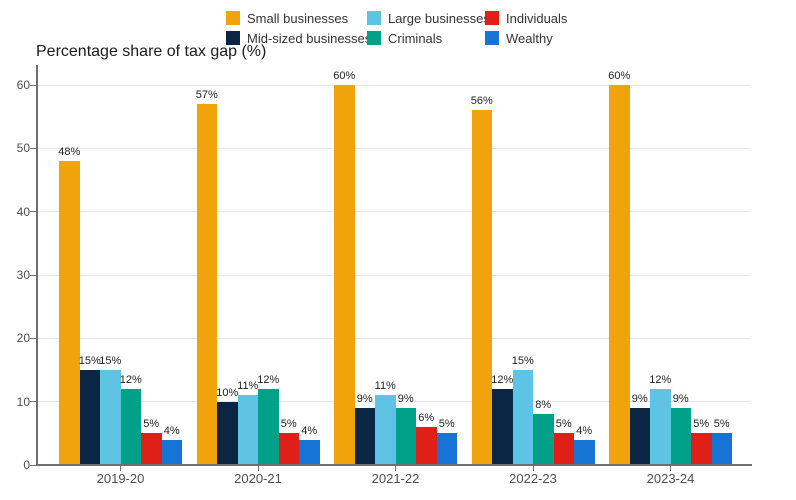 The height and width of the screenshot is (500, 796). Describe the element at coordinates (23, 148) in the screenshot. I see `y-tick-label-50: 50` at that location.